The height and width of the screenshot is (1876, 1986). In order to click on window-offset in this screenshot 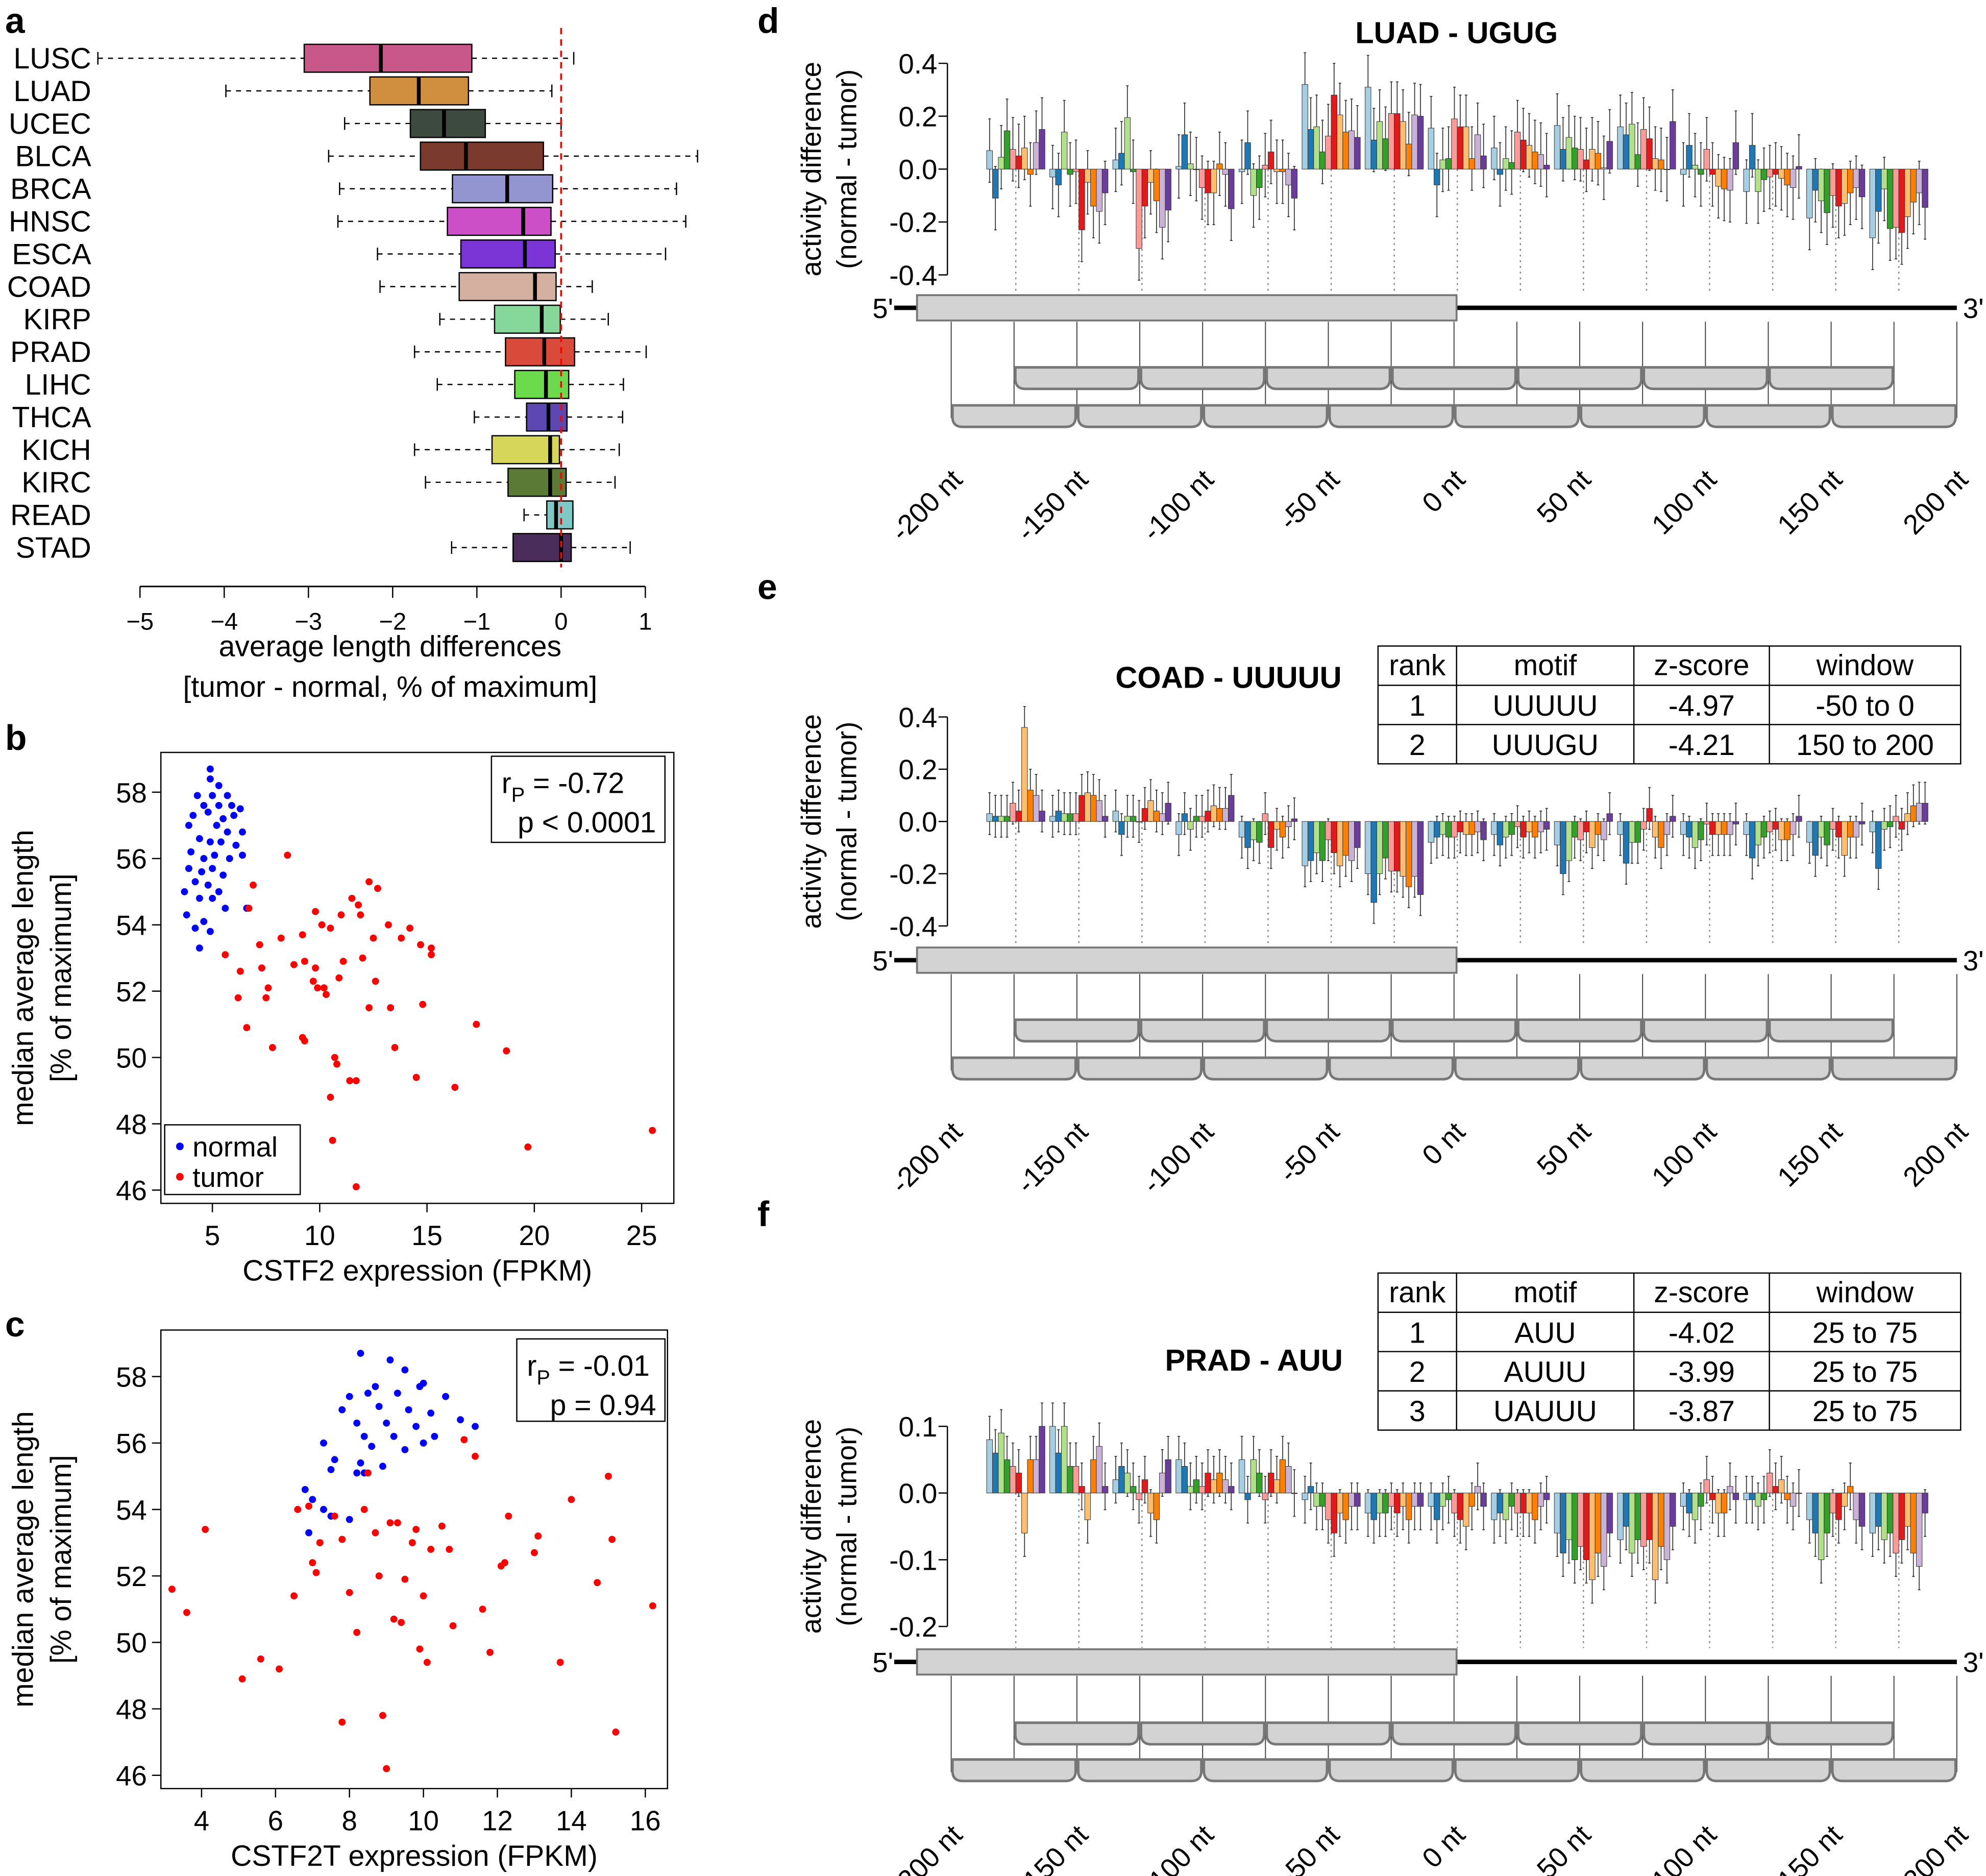, I will do `click(1454, 378)`.